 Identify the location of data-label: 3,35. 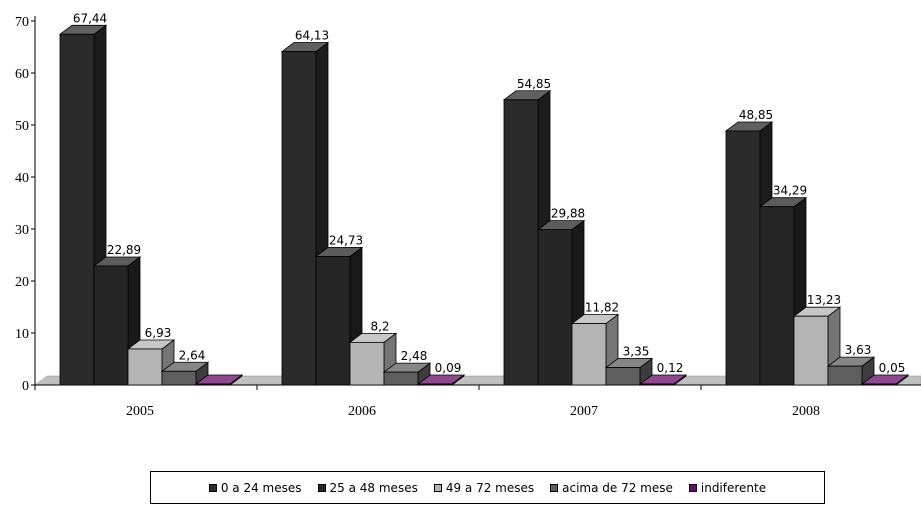
(636, 352).